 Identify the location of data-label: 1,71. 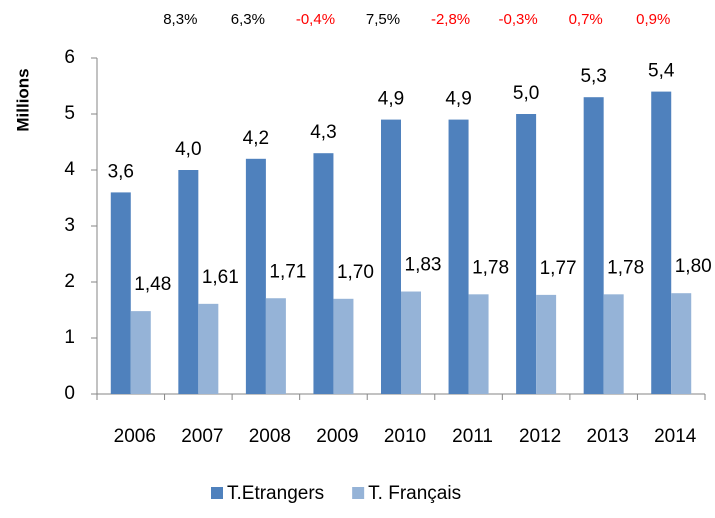
(287, 271).